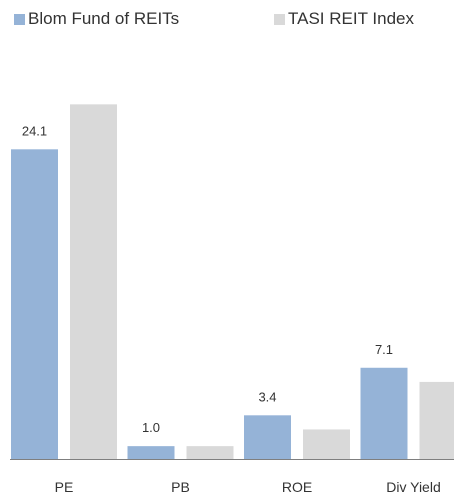 The width and height of the screenshot is (454, 496). What do you see at coordinates (151, 427) in the screenshot?
I see `data-label-blom-fund-of-reits-pb: 1.0` at bounding box center [151, 427].